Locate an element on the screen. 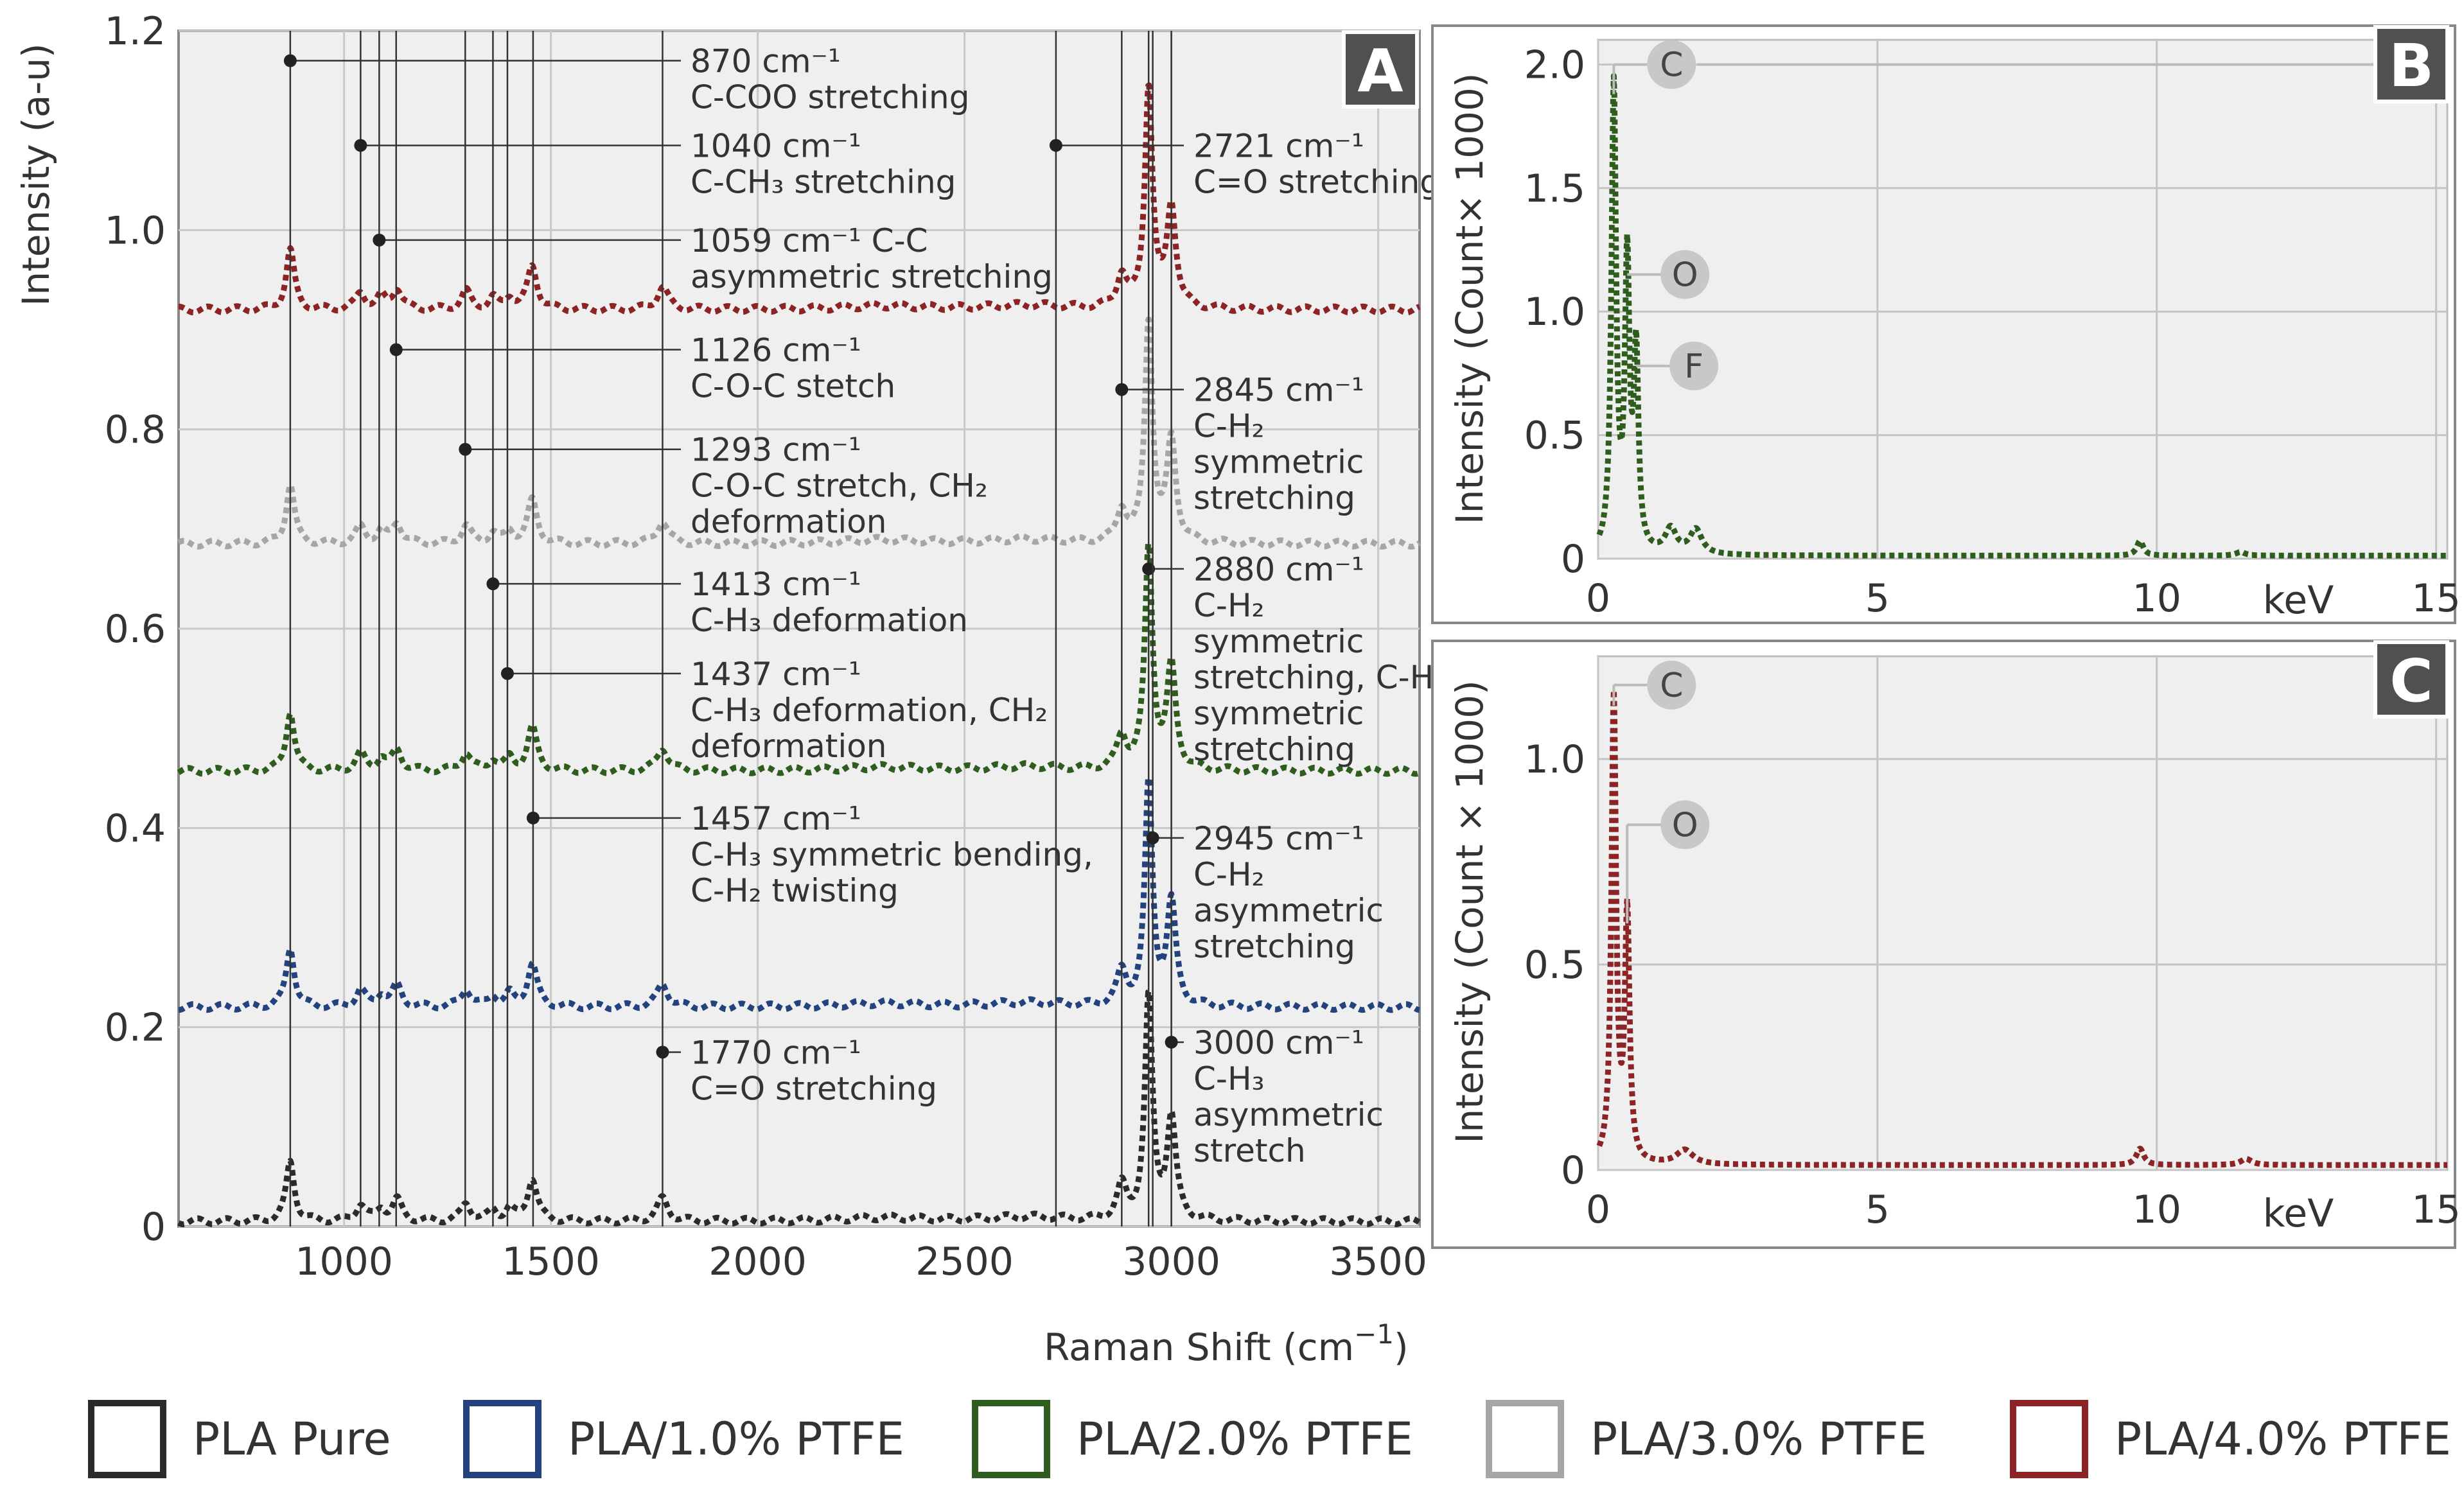 Image resolution: width=2464 pixels, height=1493 pixels. panel-b-element-labels: C O F is located at coordinates (1995, 215).